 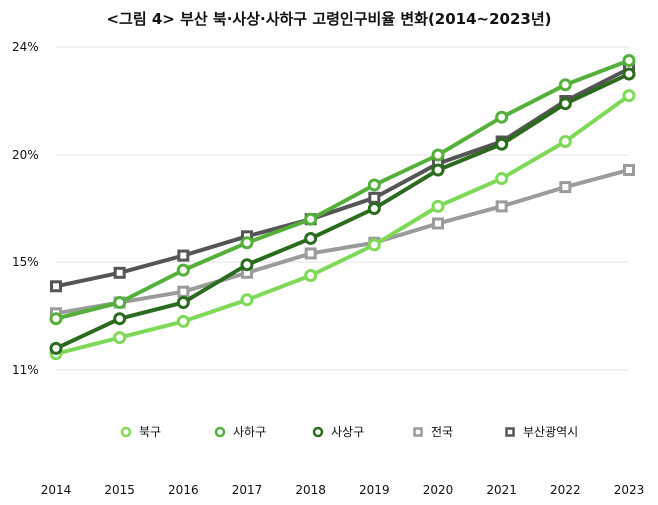 I want to click on legend-item: 사상구, so click(x=338, y=432).